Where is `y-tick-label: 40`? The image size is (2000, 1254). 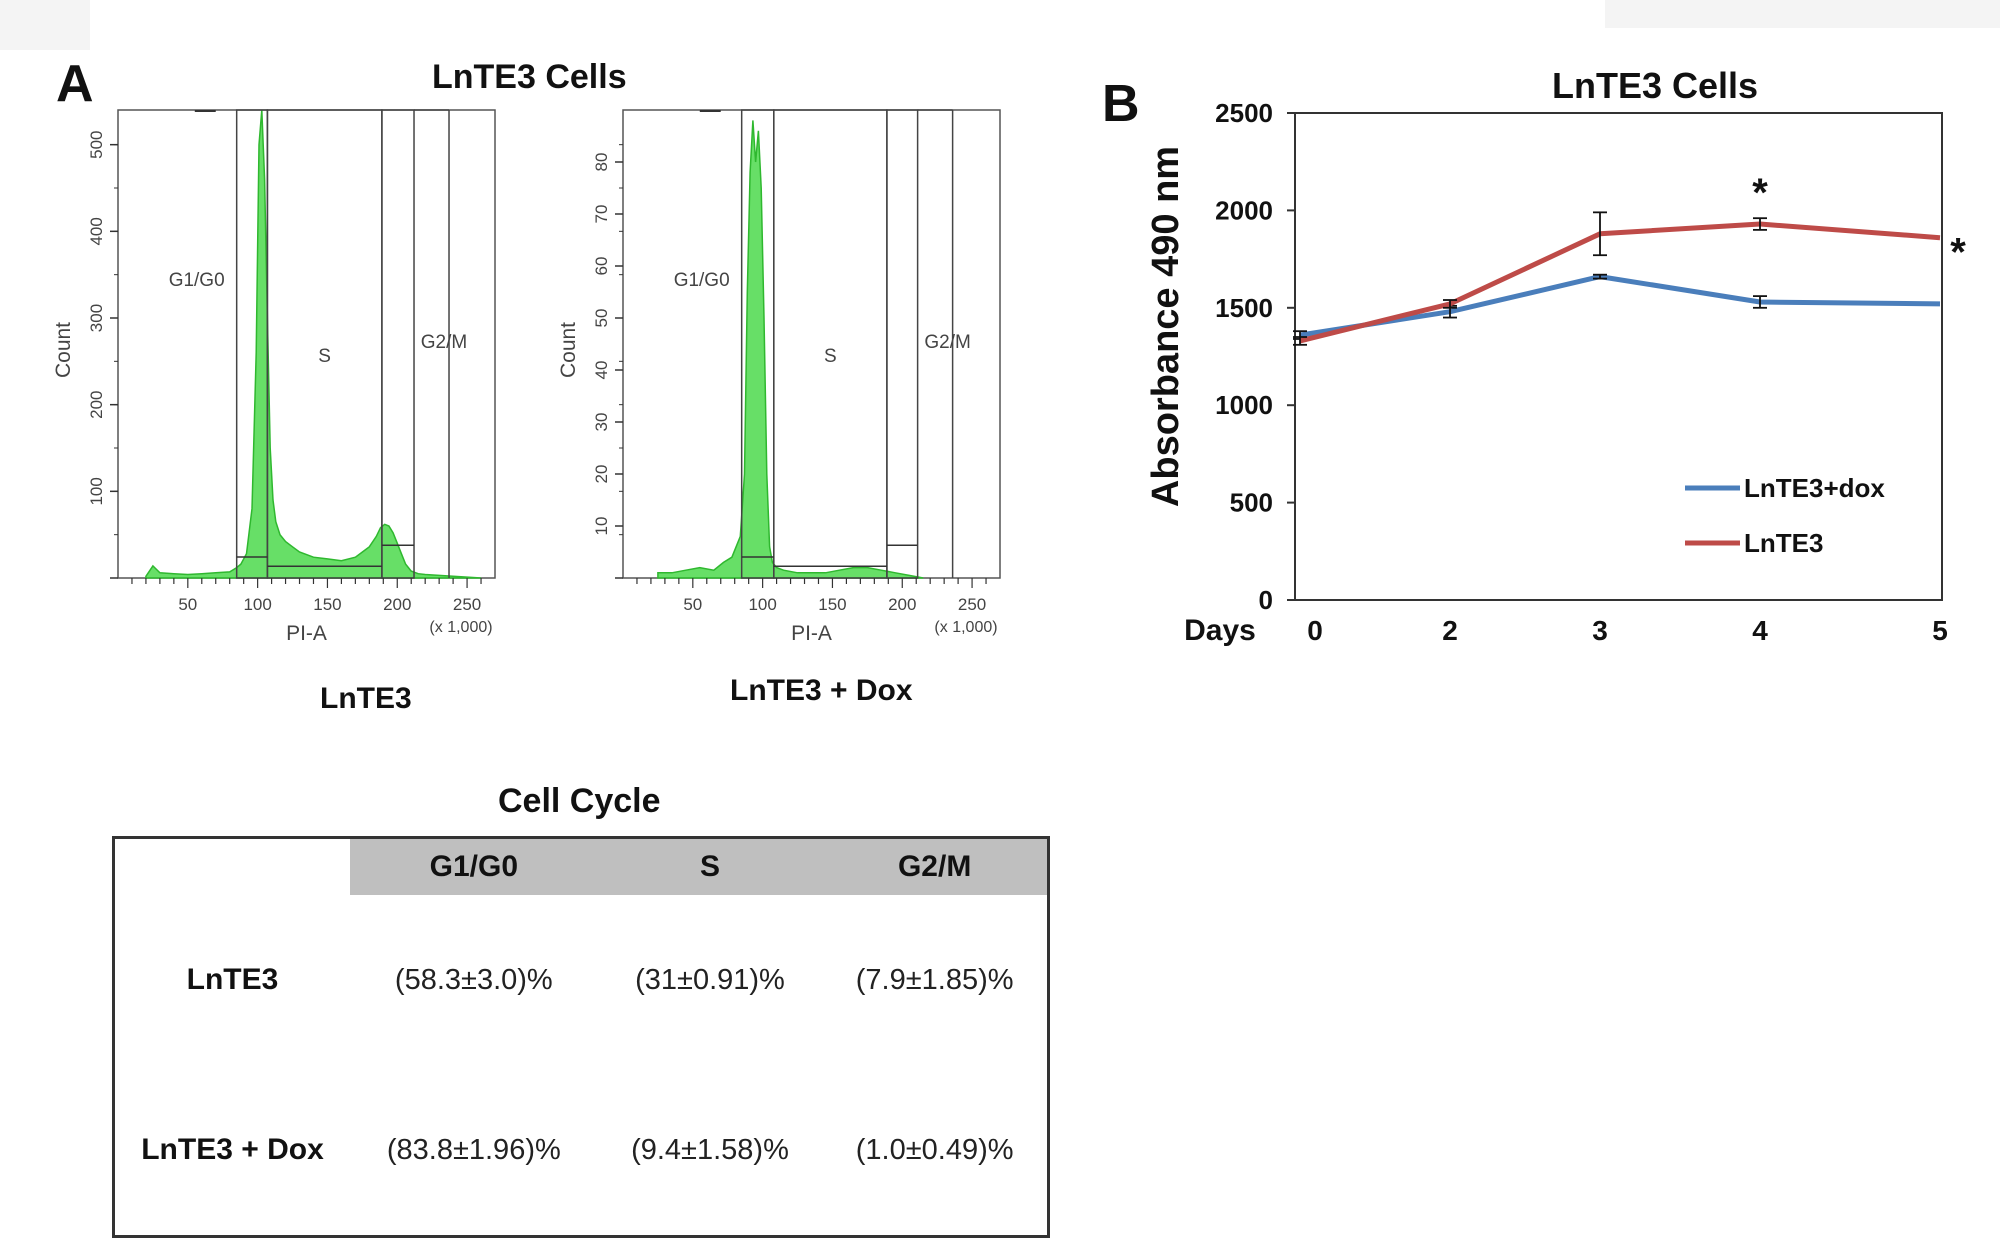
y-tick-label: 40 is located at coordinates (601, 370).